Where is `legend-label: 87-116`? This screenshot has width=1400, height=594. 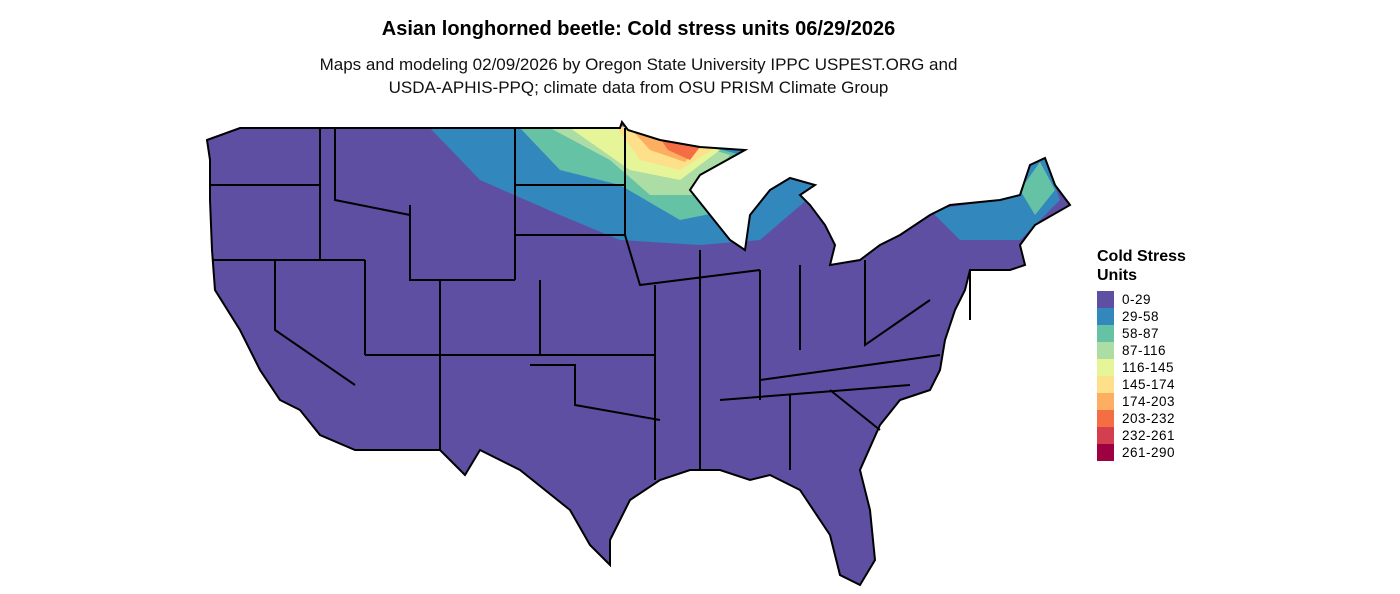 legend-label: 87-116 is located at coordinates (1144, 350).